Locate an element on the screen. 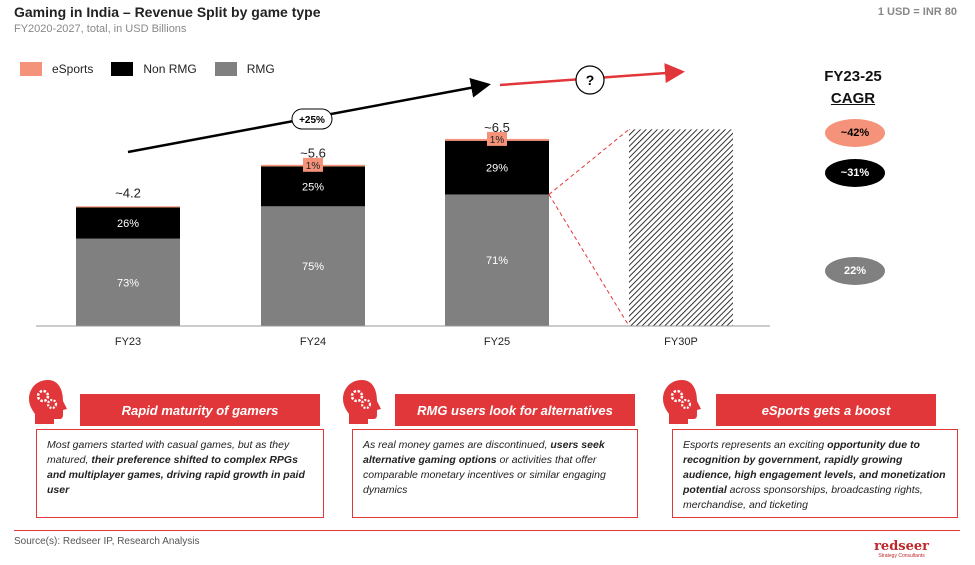 This screenshot has width=975, height=565. card-title-esports-boost: eSports gets a boost is located at coordinates (826, 410).